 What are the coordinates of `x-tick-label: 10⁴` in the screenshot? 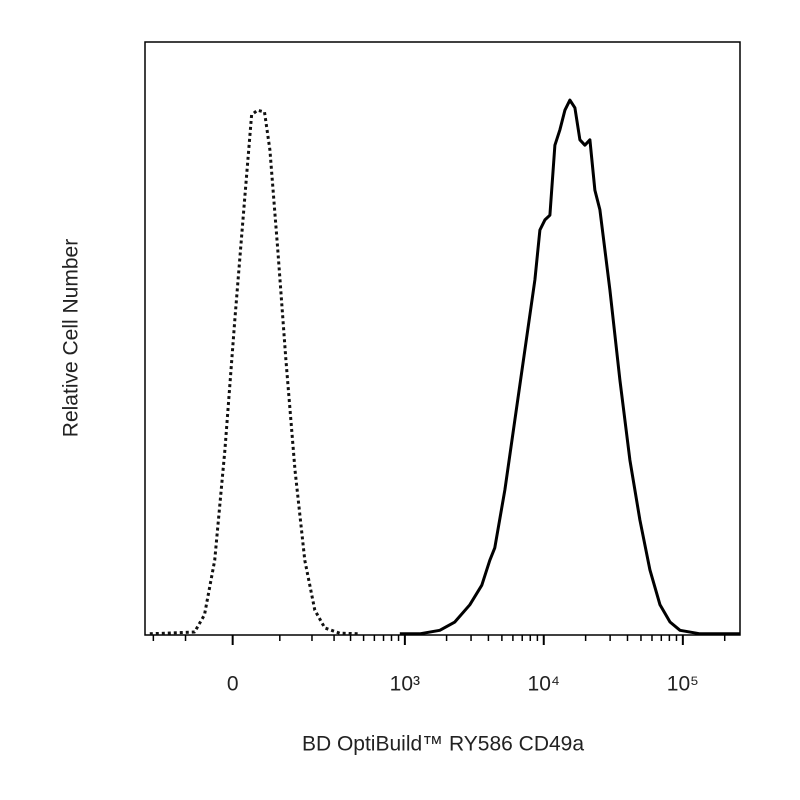 It's located at (544, 684).